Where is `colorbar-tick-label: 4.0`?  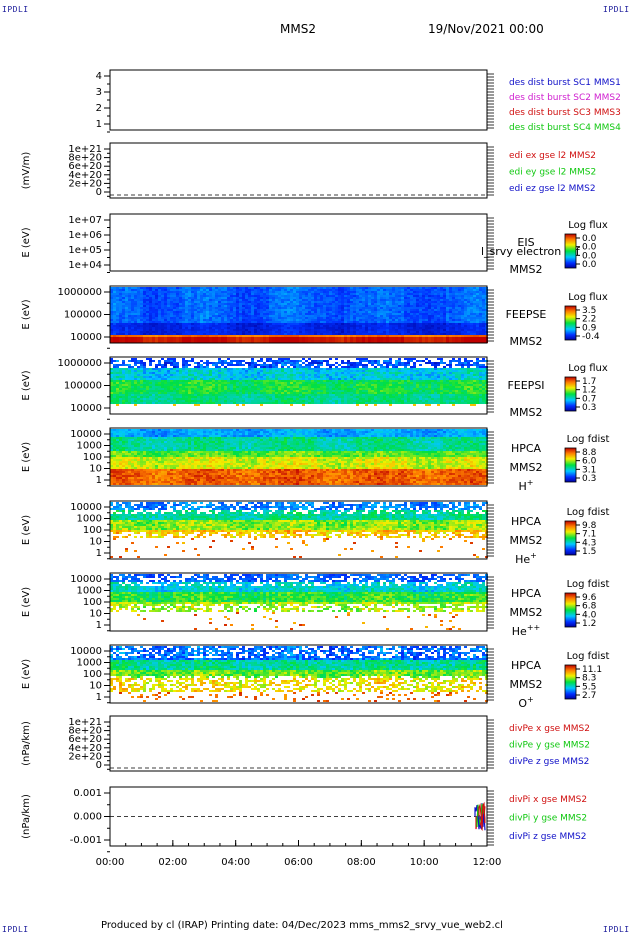 colorbar-tick-label: 4.0 is located at coordinates (589, 615).